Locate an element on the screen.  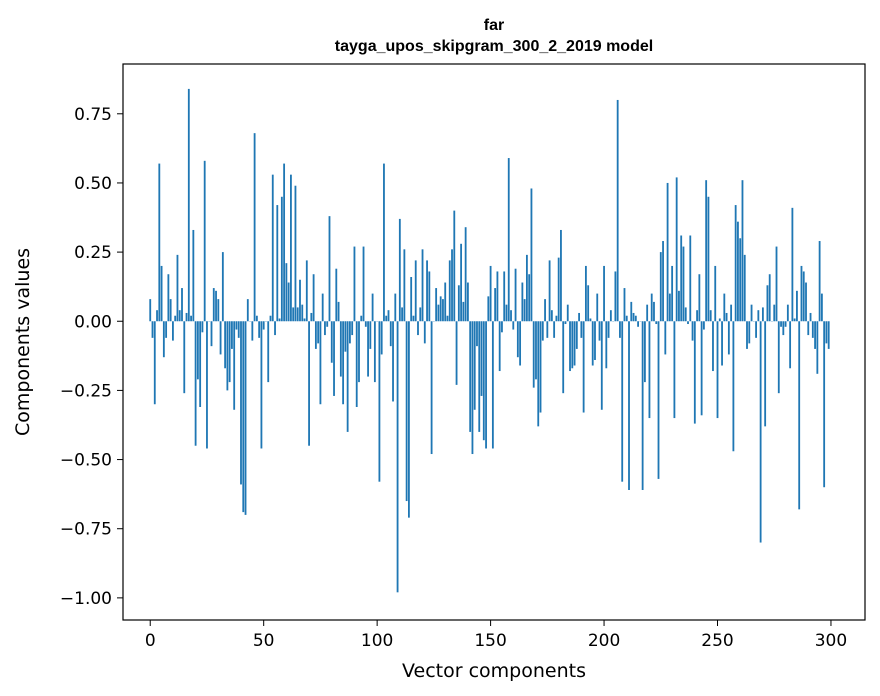
y-tick-label: 0.25 is located at coordinates (93, 253).